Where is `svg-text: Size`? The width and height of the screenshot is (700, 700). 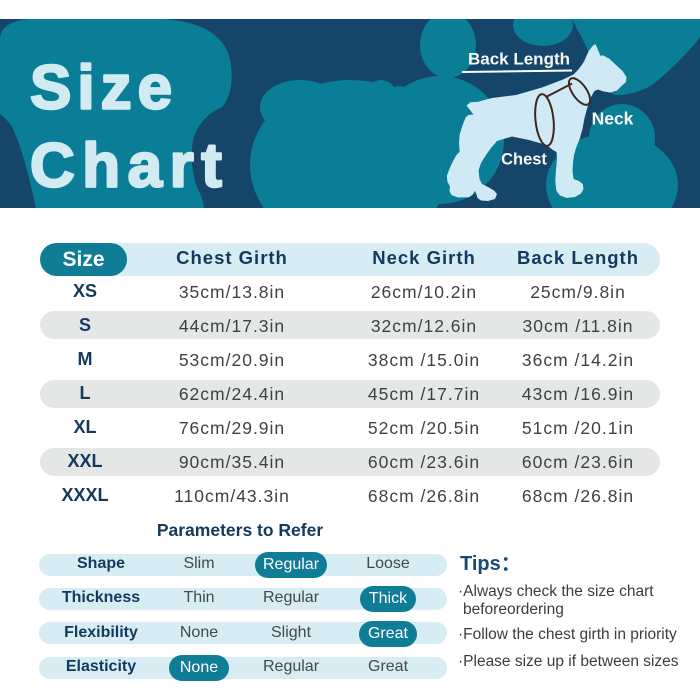 svg-text: Size is located at coordinates (104, 88).